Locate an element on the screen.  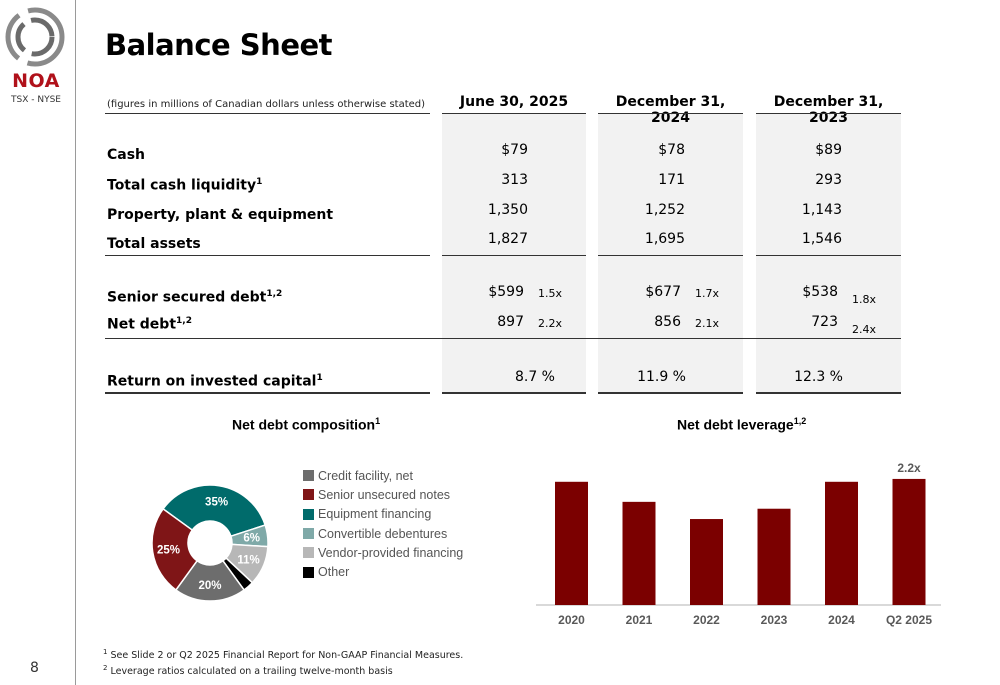
ratio-ssd-col2: 1.7x is located at coordinates (707, 293).